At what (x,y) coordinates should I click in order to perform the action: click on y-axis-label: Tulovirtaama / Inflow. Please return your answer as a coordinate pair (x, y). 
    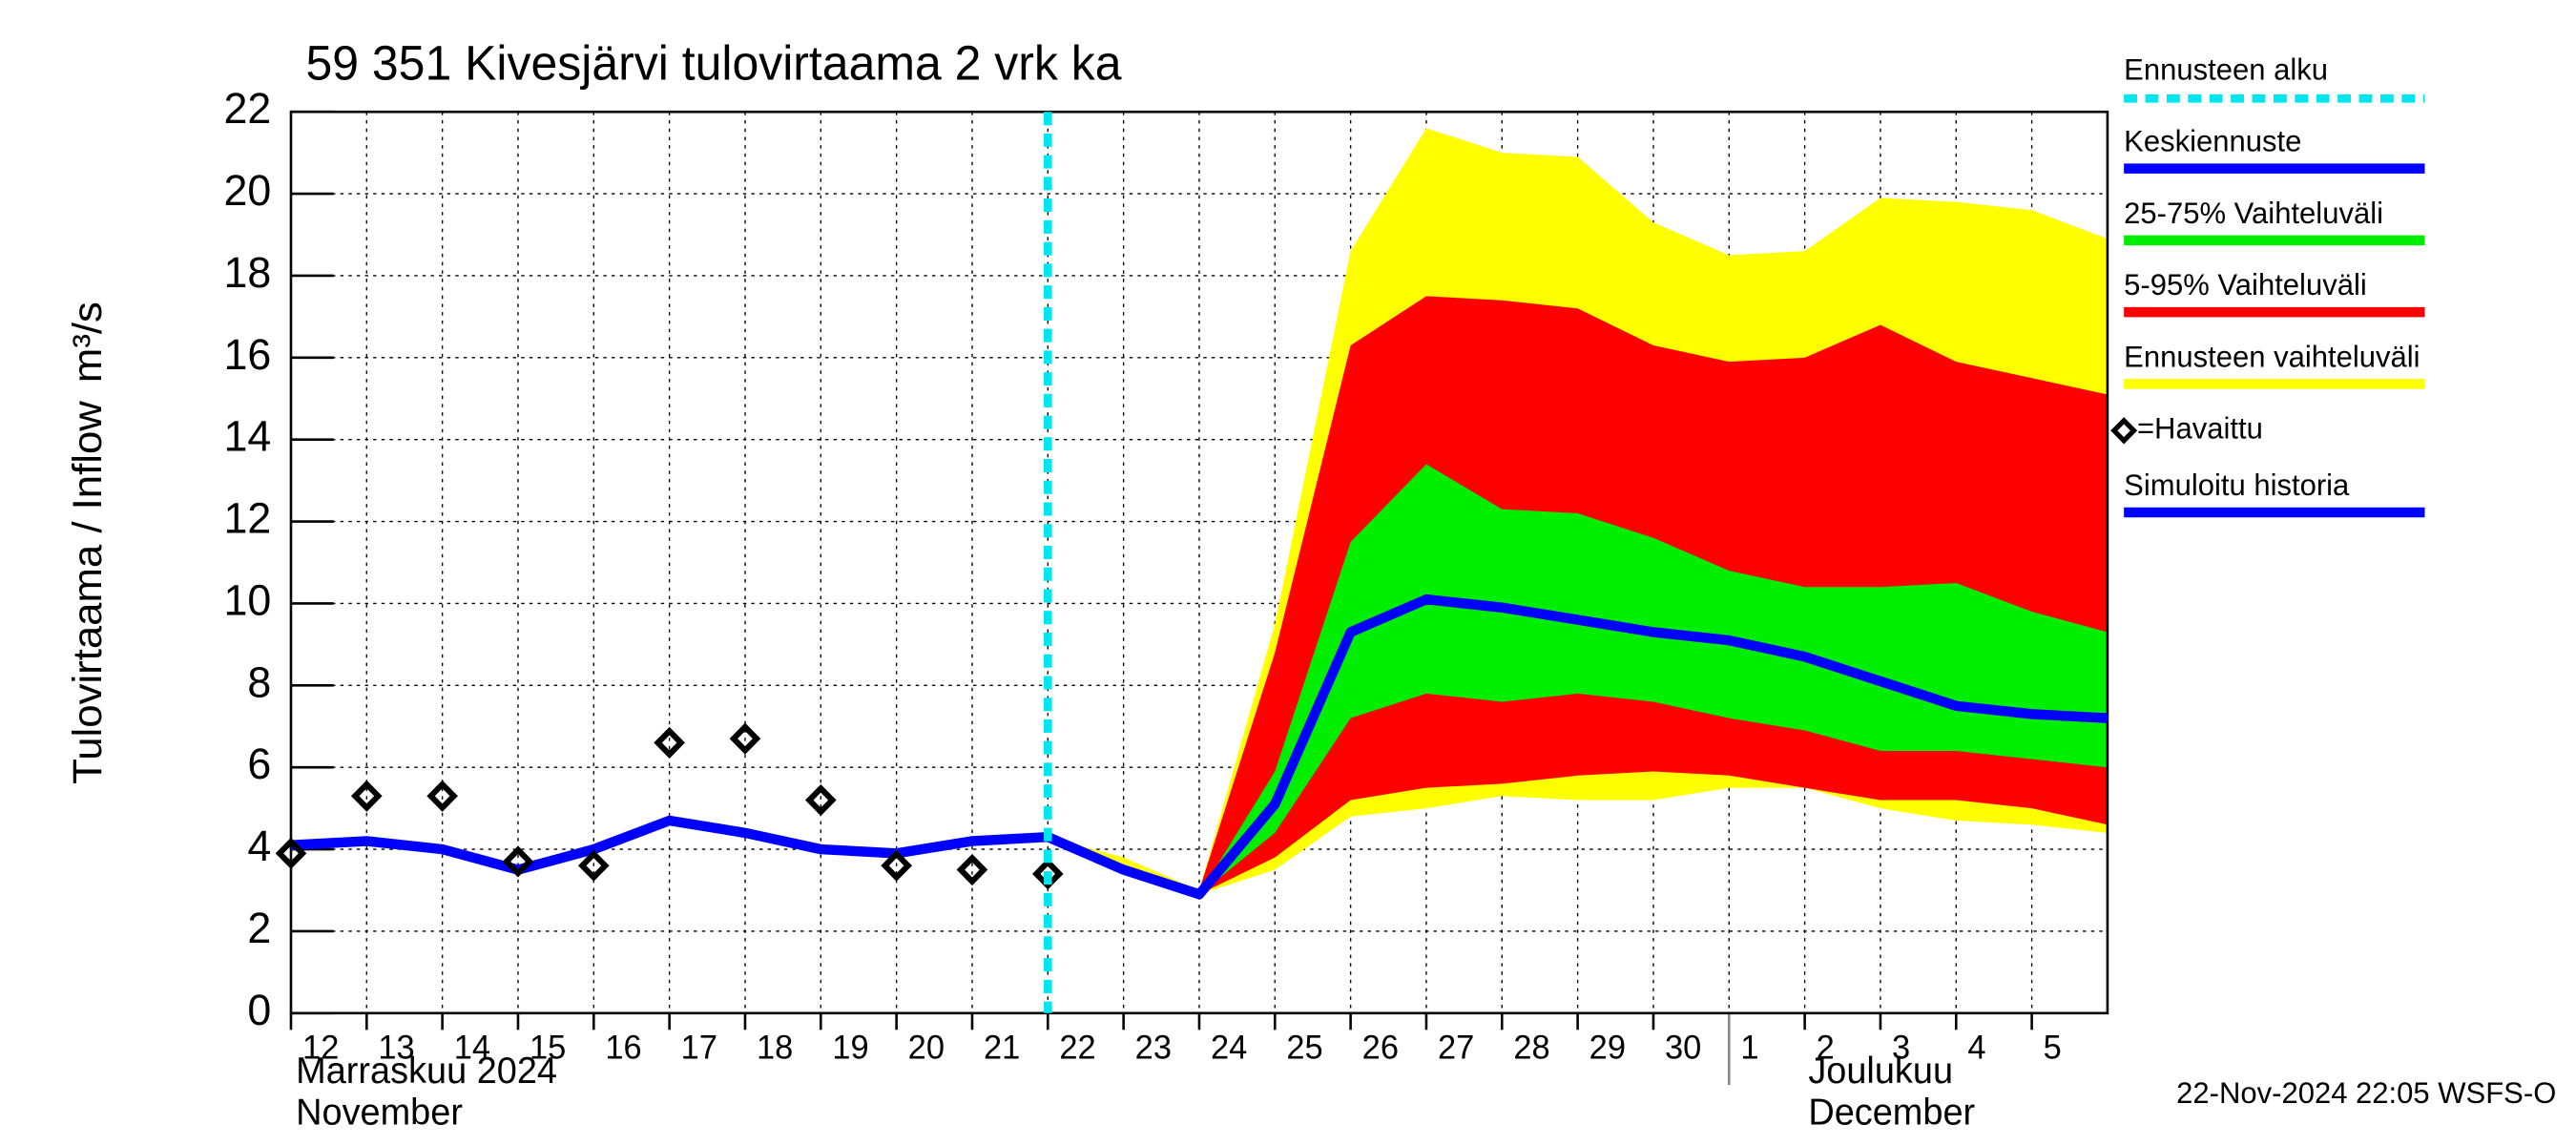
    Looking at the image, I should click on (88, 591).